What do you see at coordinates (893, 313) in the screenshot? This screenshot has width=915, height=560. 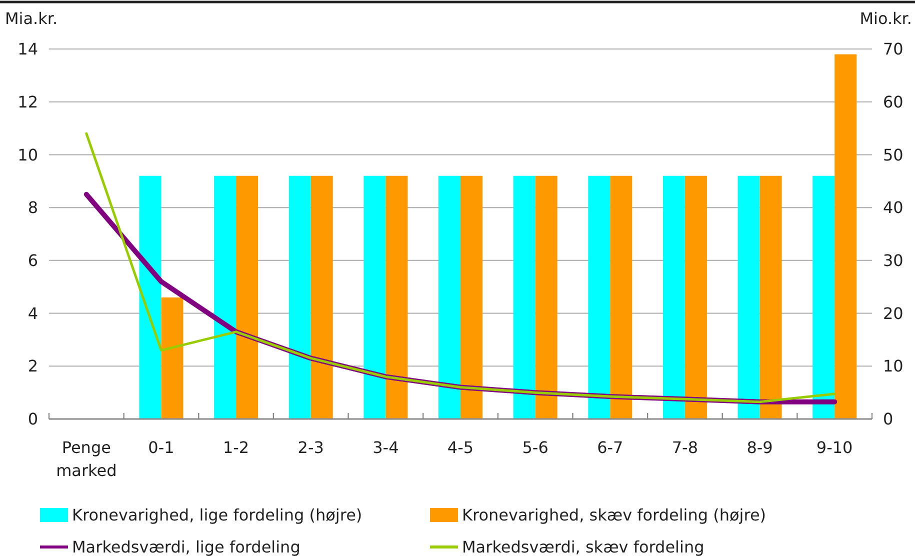 I see `y2-tick-label: 20` at bounding box center [893, 313].